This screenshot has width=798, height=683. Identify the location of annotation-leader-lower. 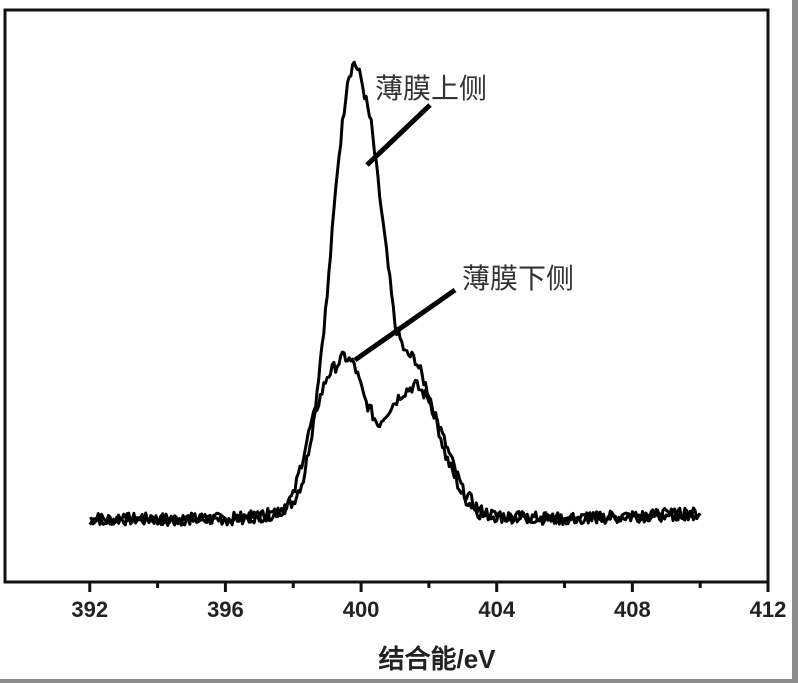
(405, 325).